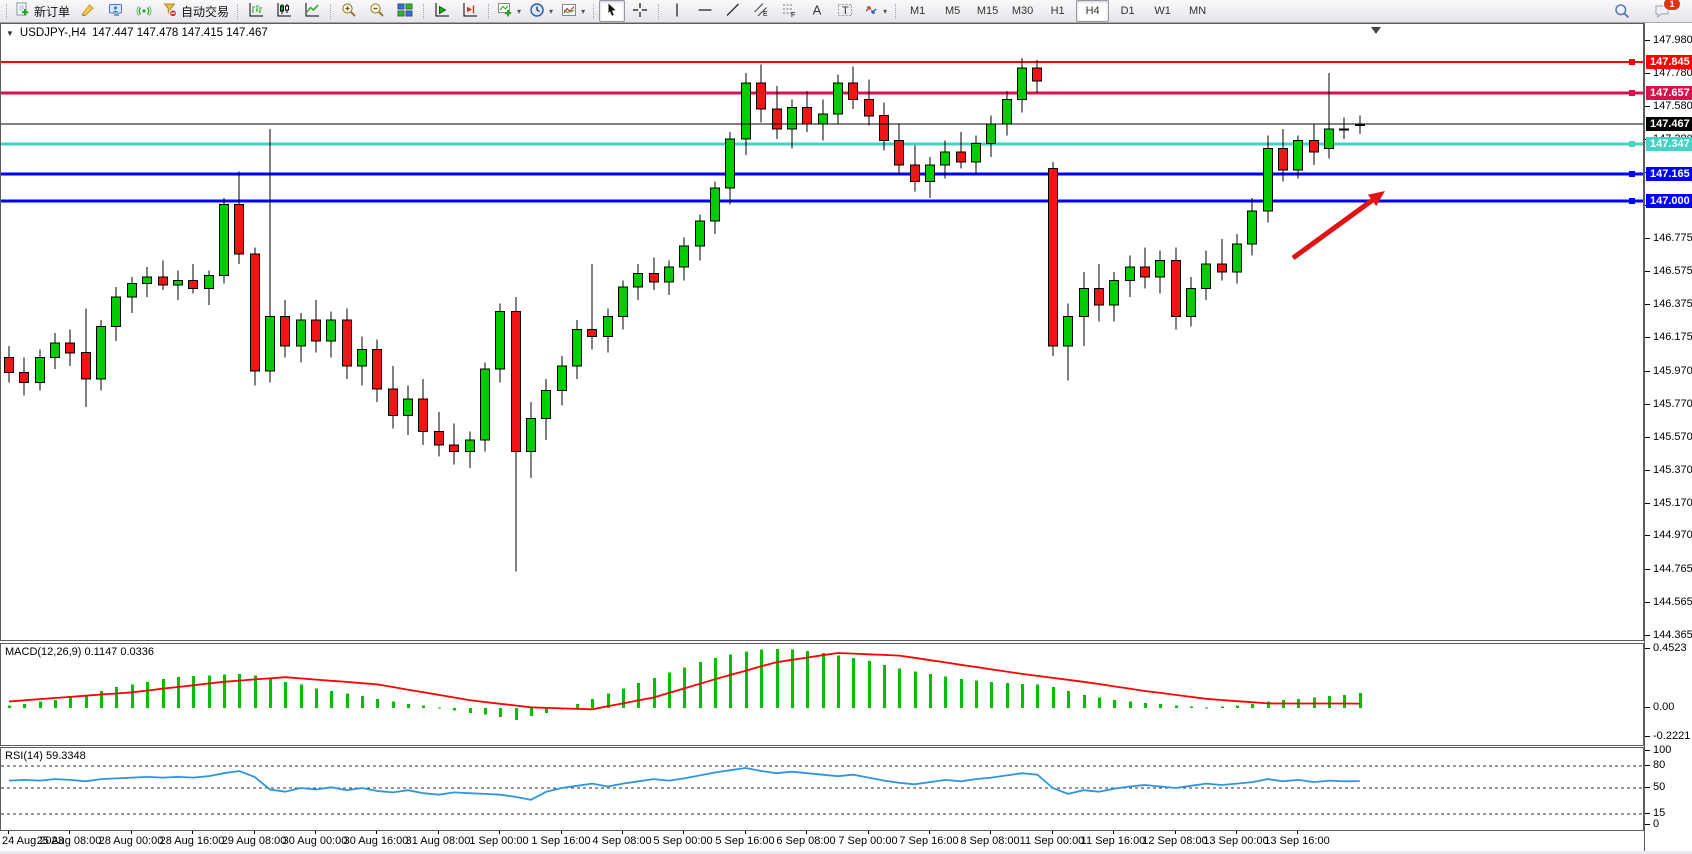 The height and width of the screenshot is (854, 1692). I want to click on tile-windows-button, so click(405, 11).